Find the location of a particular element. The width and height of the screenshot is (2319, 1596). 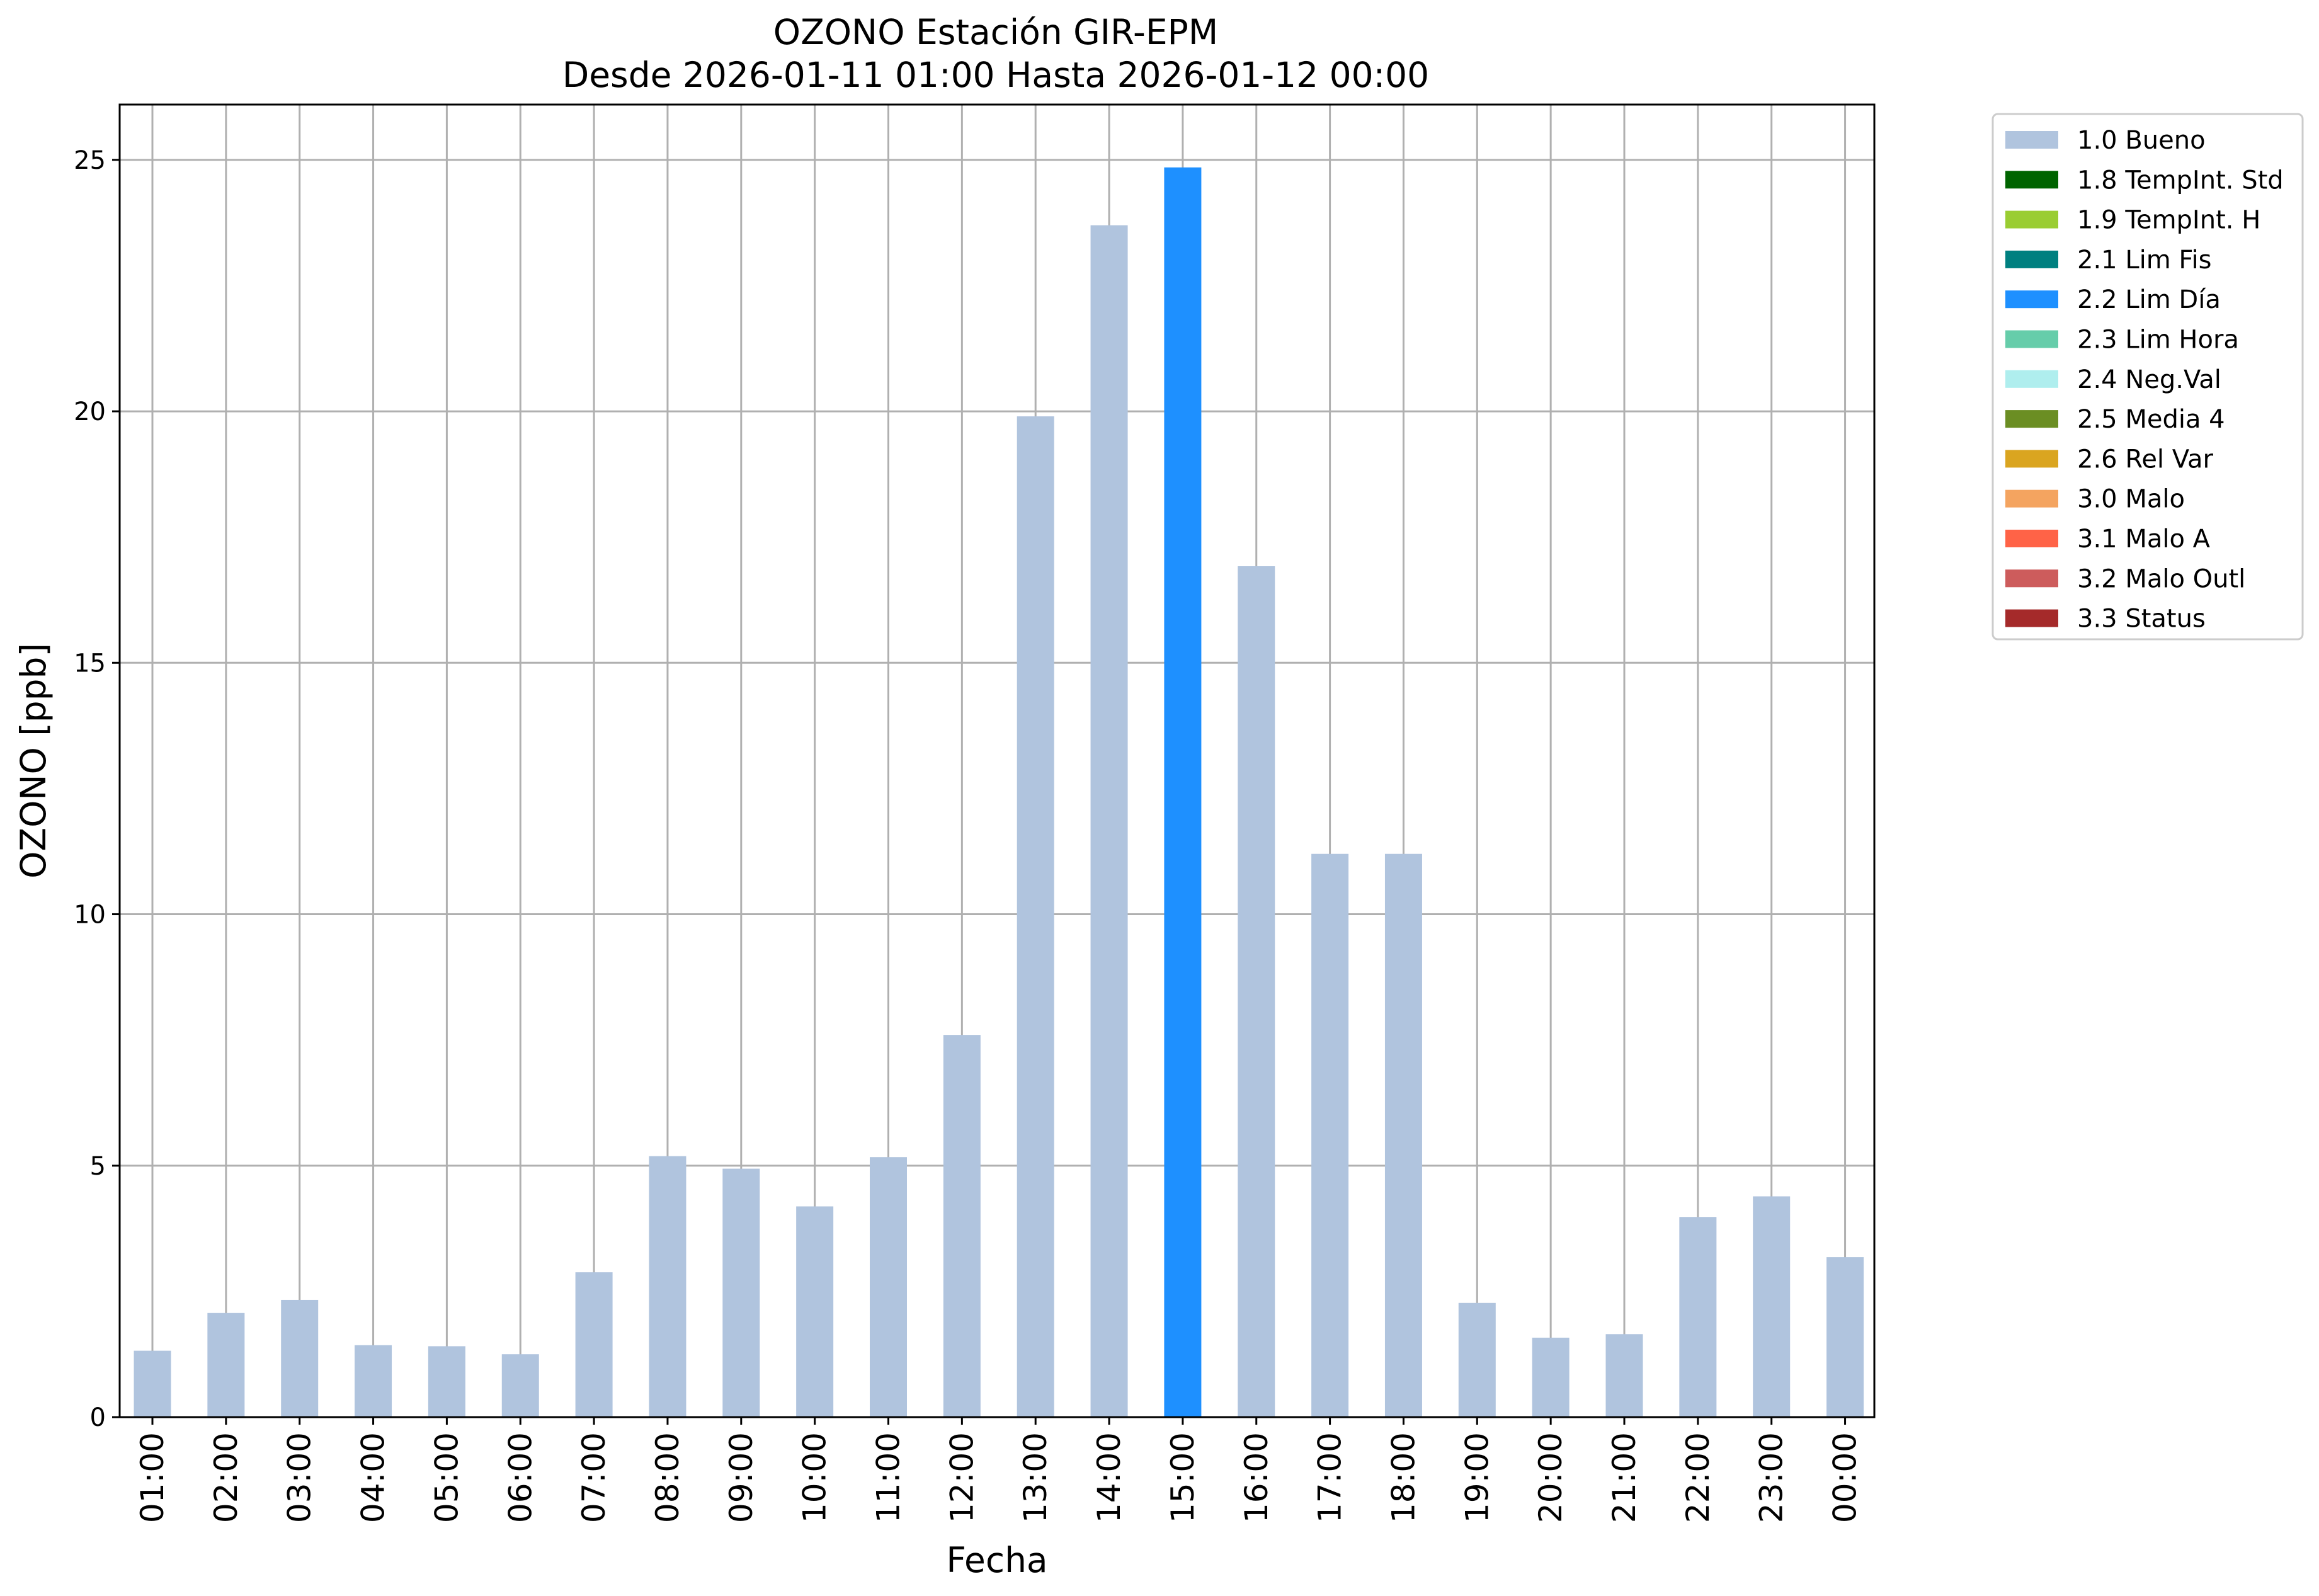

x-tick-label: 03:00 is located at coordinates (300, 1477).